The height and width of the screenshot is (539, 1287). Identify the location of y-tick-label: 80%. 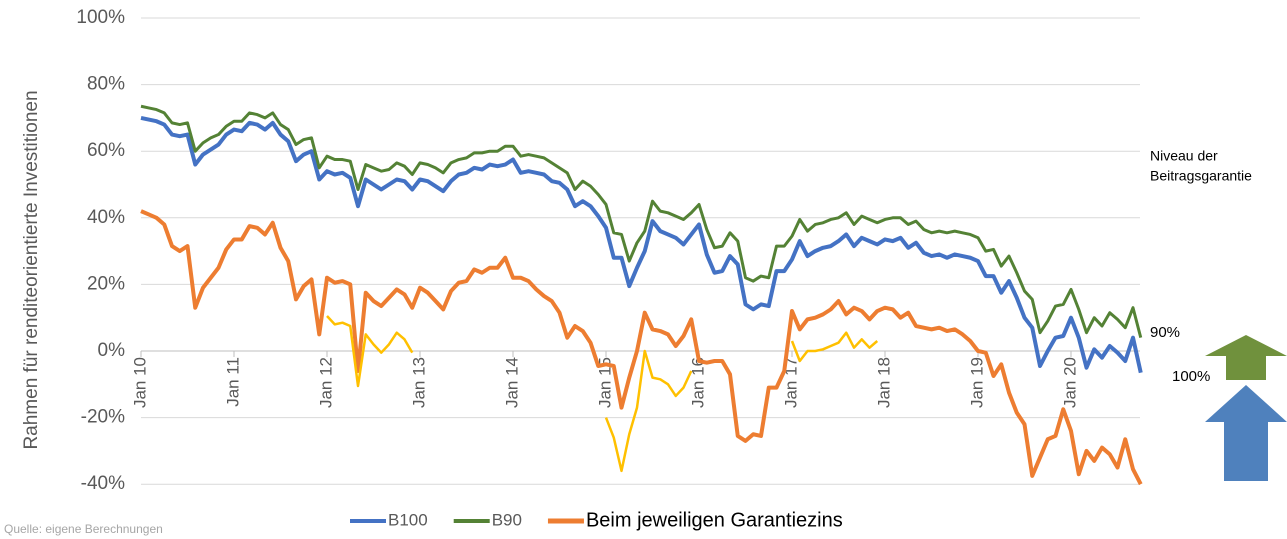
(106, 84).